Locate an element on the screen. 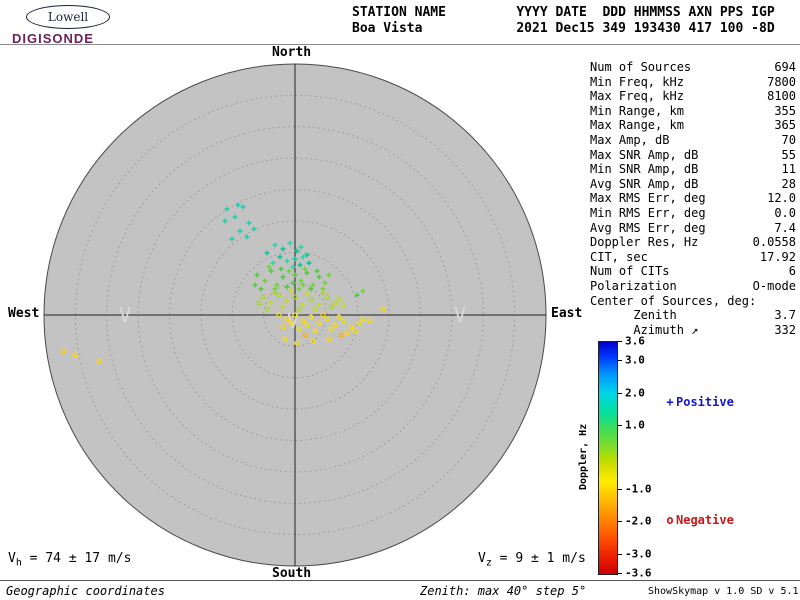 The height and width of the screenshot is (600, 800). compass-north-label: North is located at coordinates (292, 52).